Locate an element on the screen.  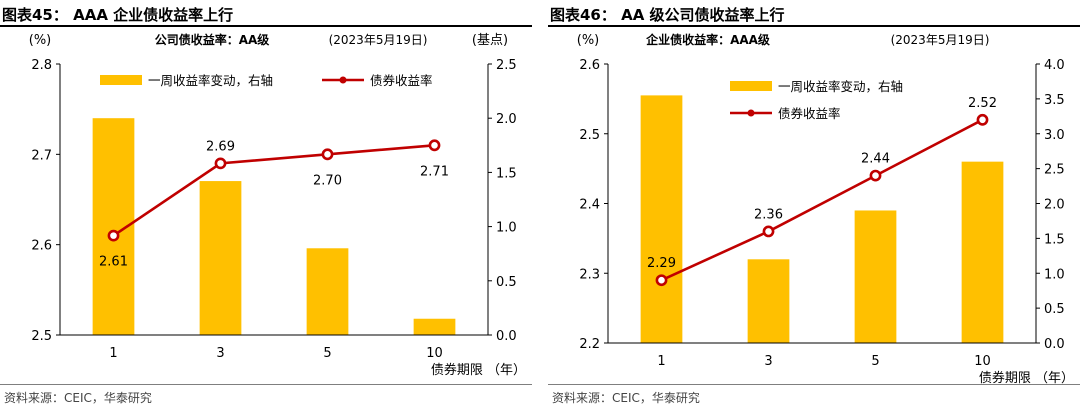
chart-subtitle: 企业债收益率：AAA级 is located at coordinates (707, 39).